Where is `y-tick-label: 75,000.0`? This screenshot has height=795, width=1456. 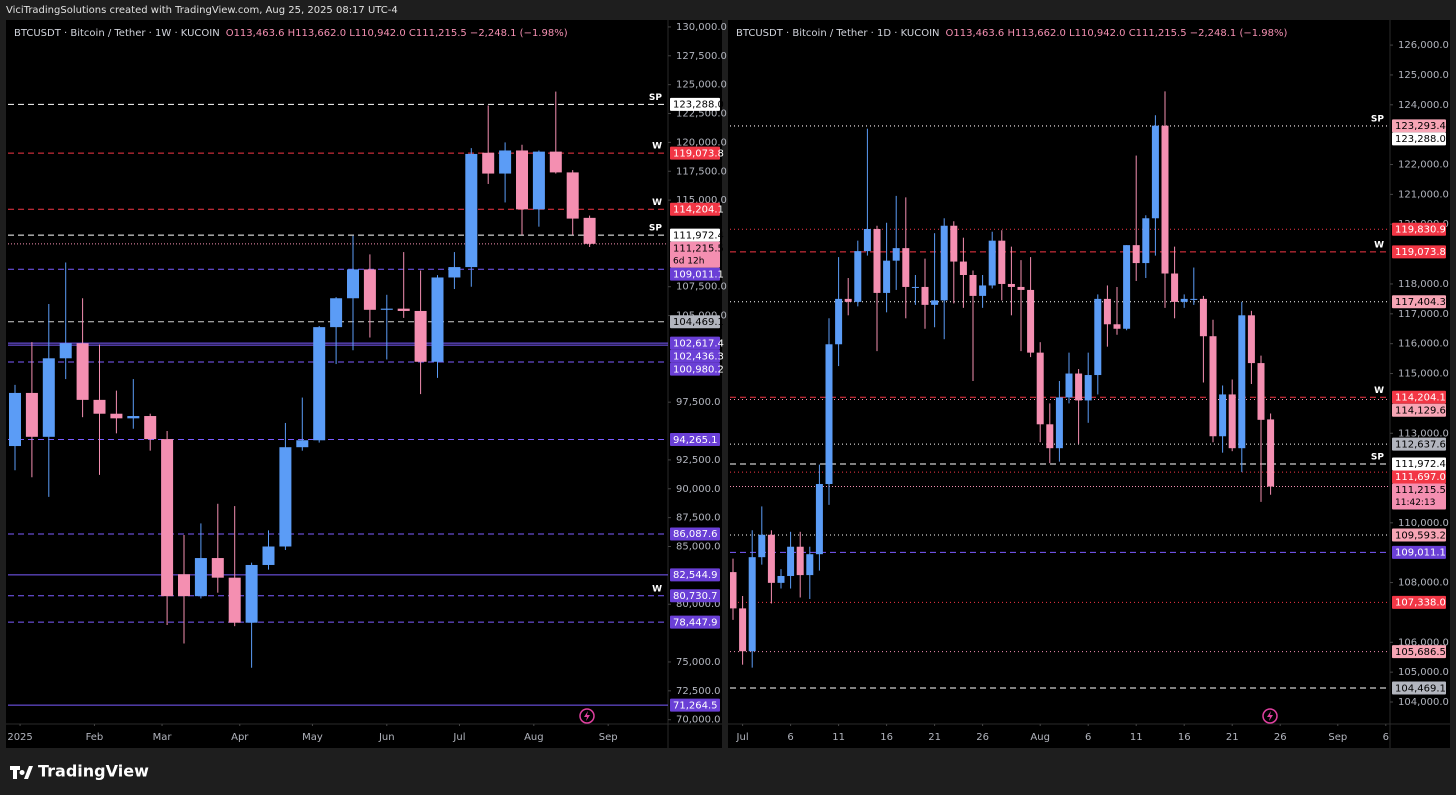
y-tick-label: 75,000.0 is located at coordinates (698, 662).